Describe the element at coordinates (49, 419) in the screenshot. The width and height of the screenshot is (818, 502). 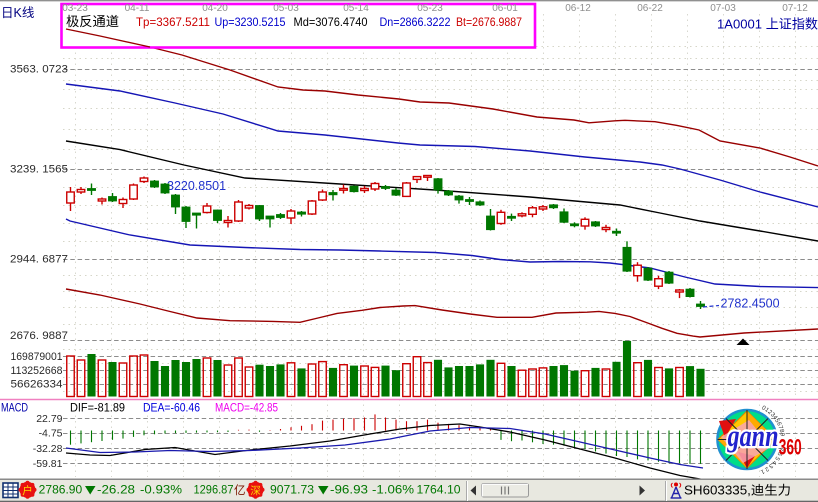
I see `svg-text: 22.79` at that location.